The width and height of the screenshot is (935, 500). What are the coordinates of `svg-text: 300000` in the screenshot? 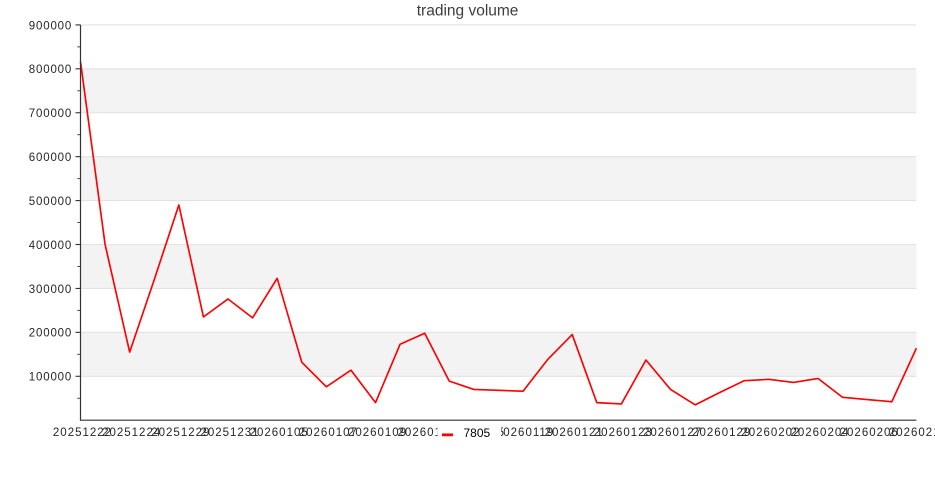 It's located at (50, 290).